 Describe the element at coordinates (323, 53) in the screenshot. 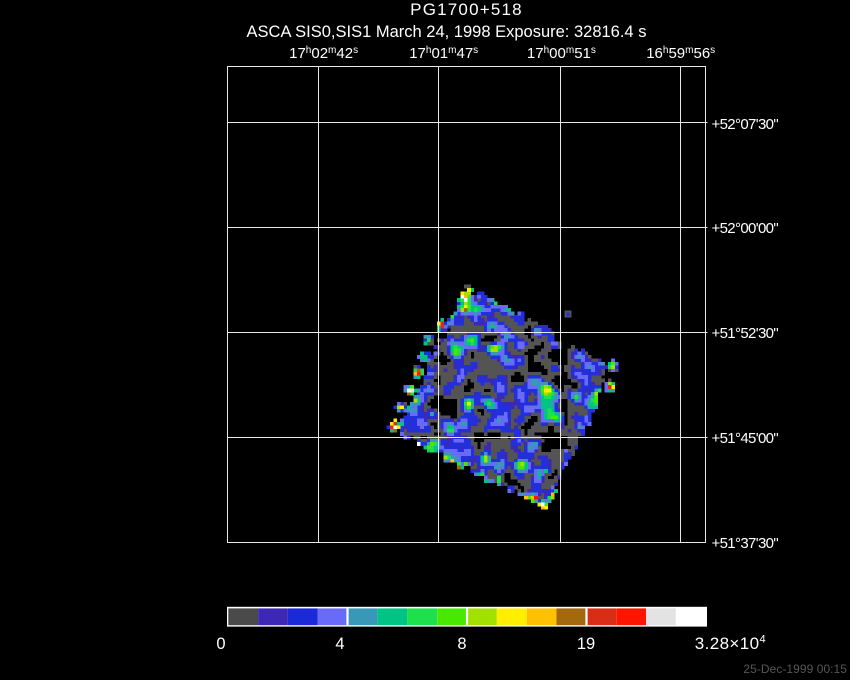

I see `svg-text: 17h02m42s` at that location.